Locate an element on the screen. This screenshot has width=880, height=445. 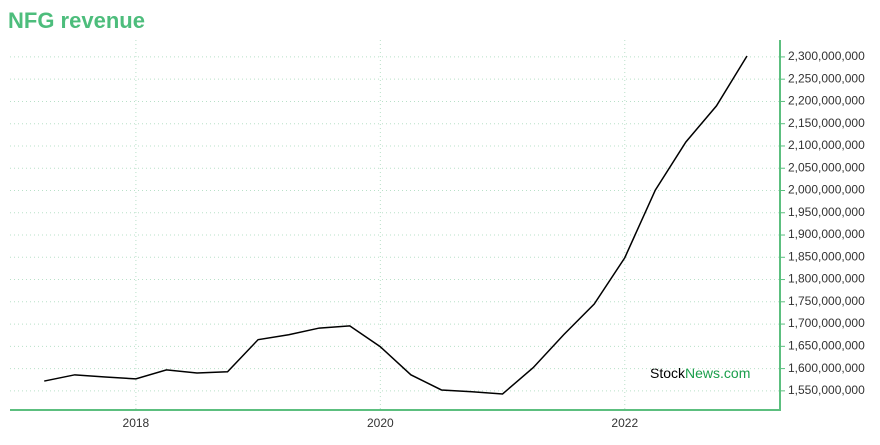
y-tick-label: 1,900,000,000 is located at coordinates (826, 234).